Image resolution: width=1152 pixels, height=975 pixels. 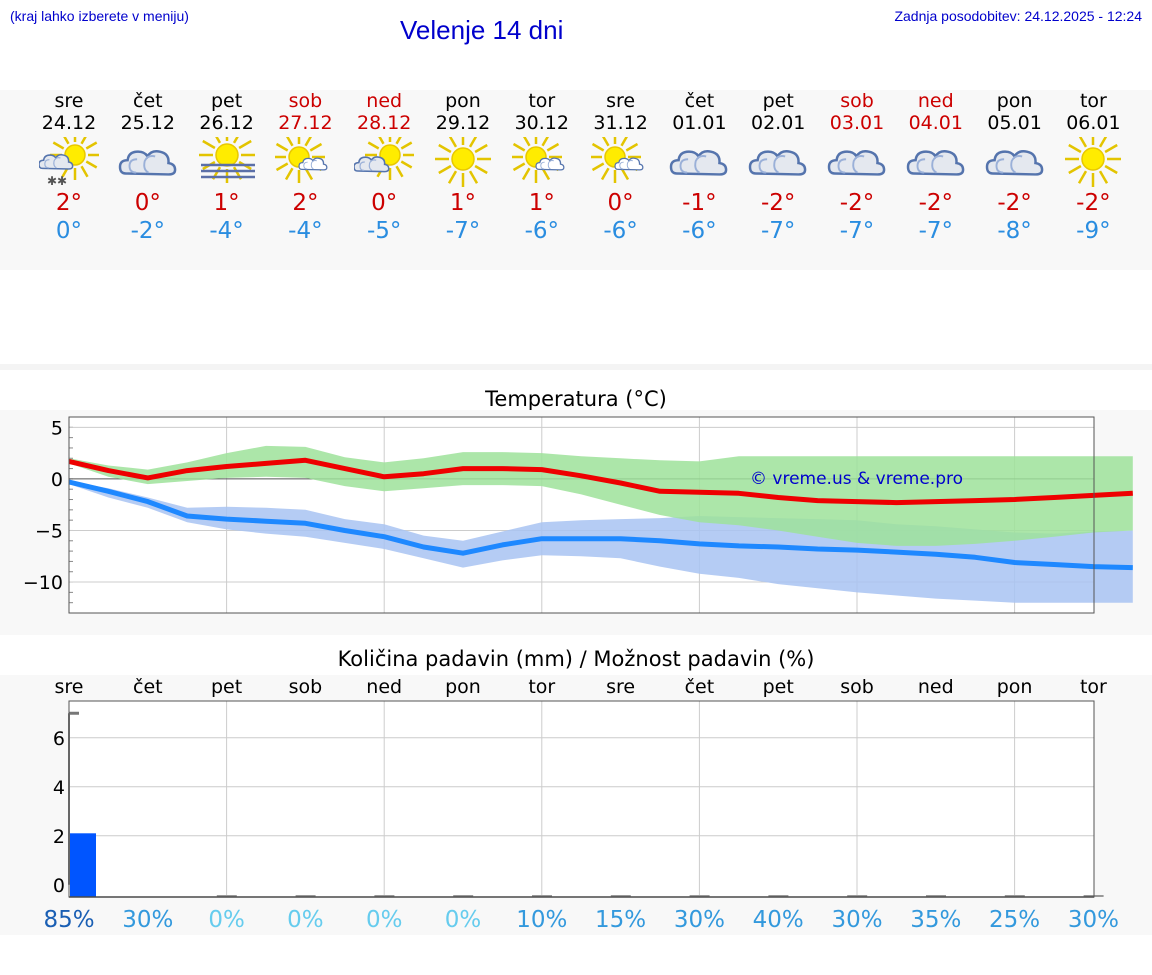 I want to click on day-column: tor 30.12 1° -6°, so click(x=542, y=167).